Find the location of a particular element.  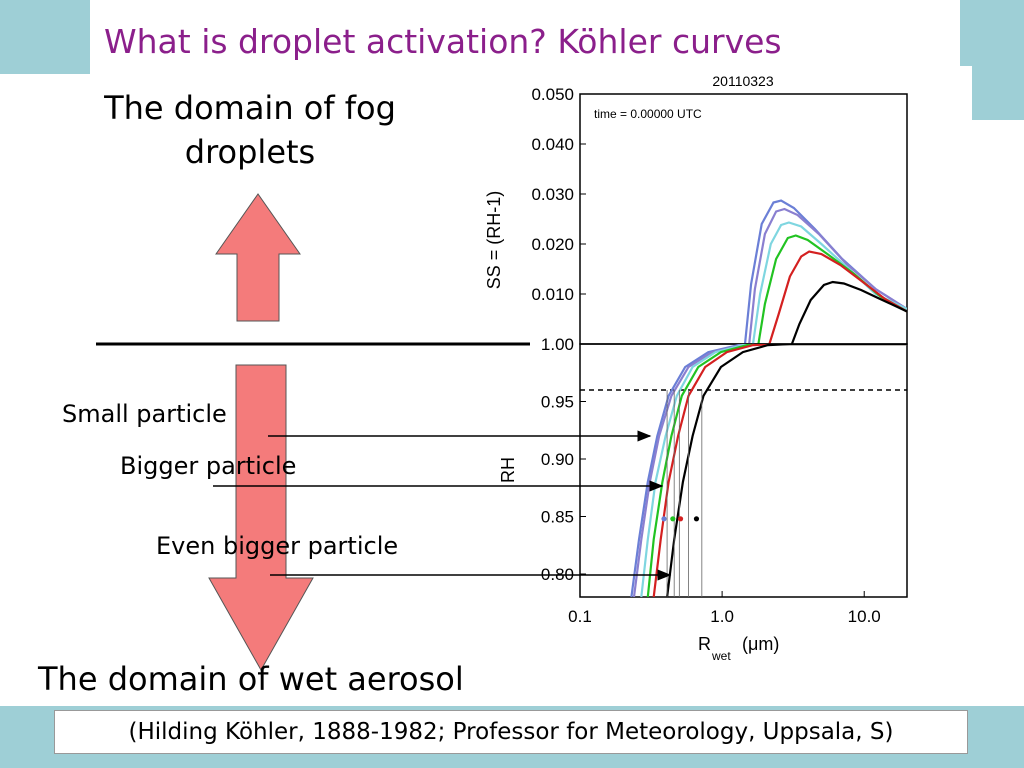

particle-pointers is located at coordinates (442, 505).